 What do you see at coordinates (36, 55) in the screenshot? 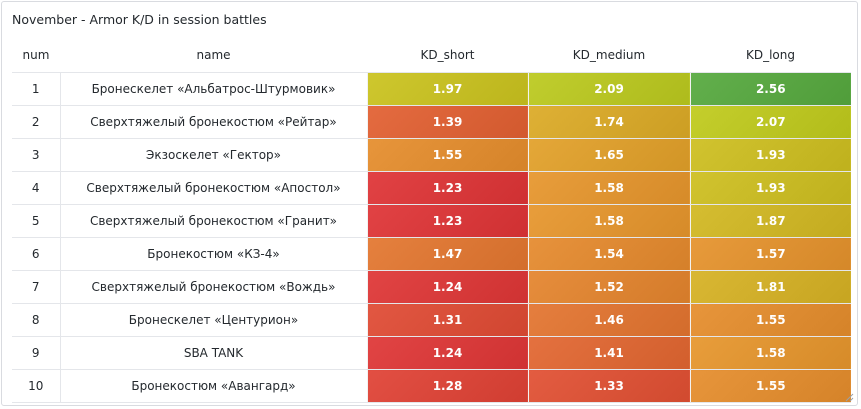
I see `column-header-num: num` at bounding box center [36, 55].